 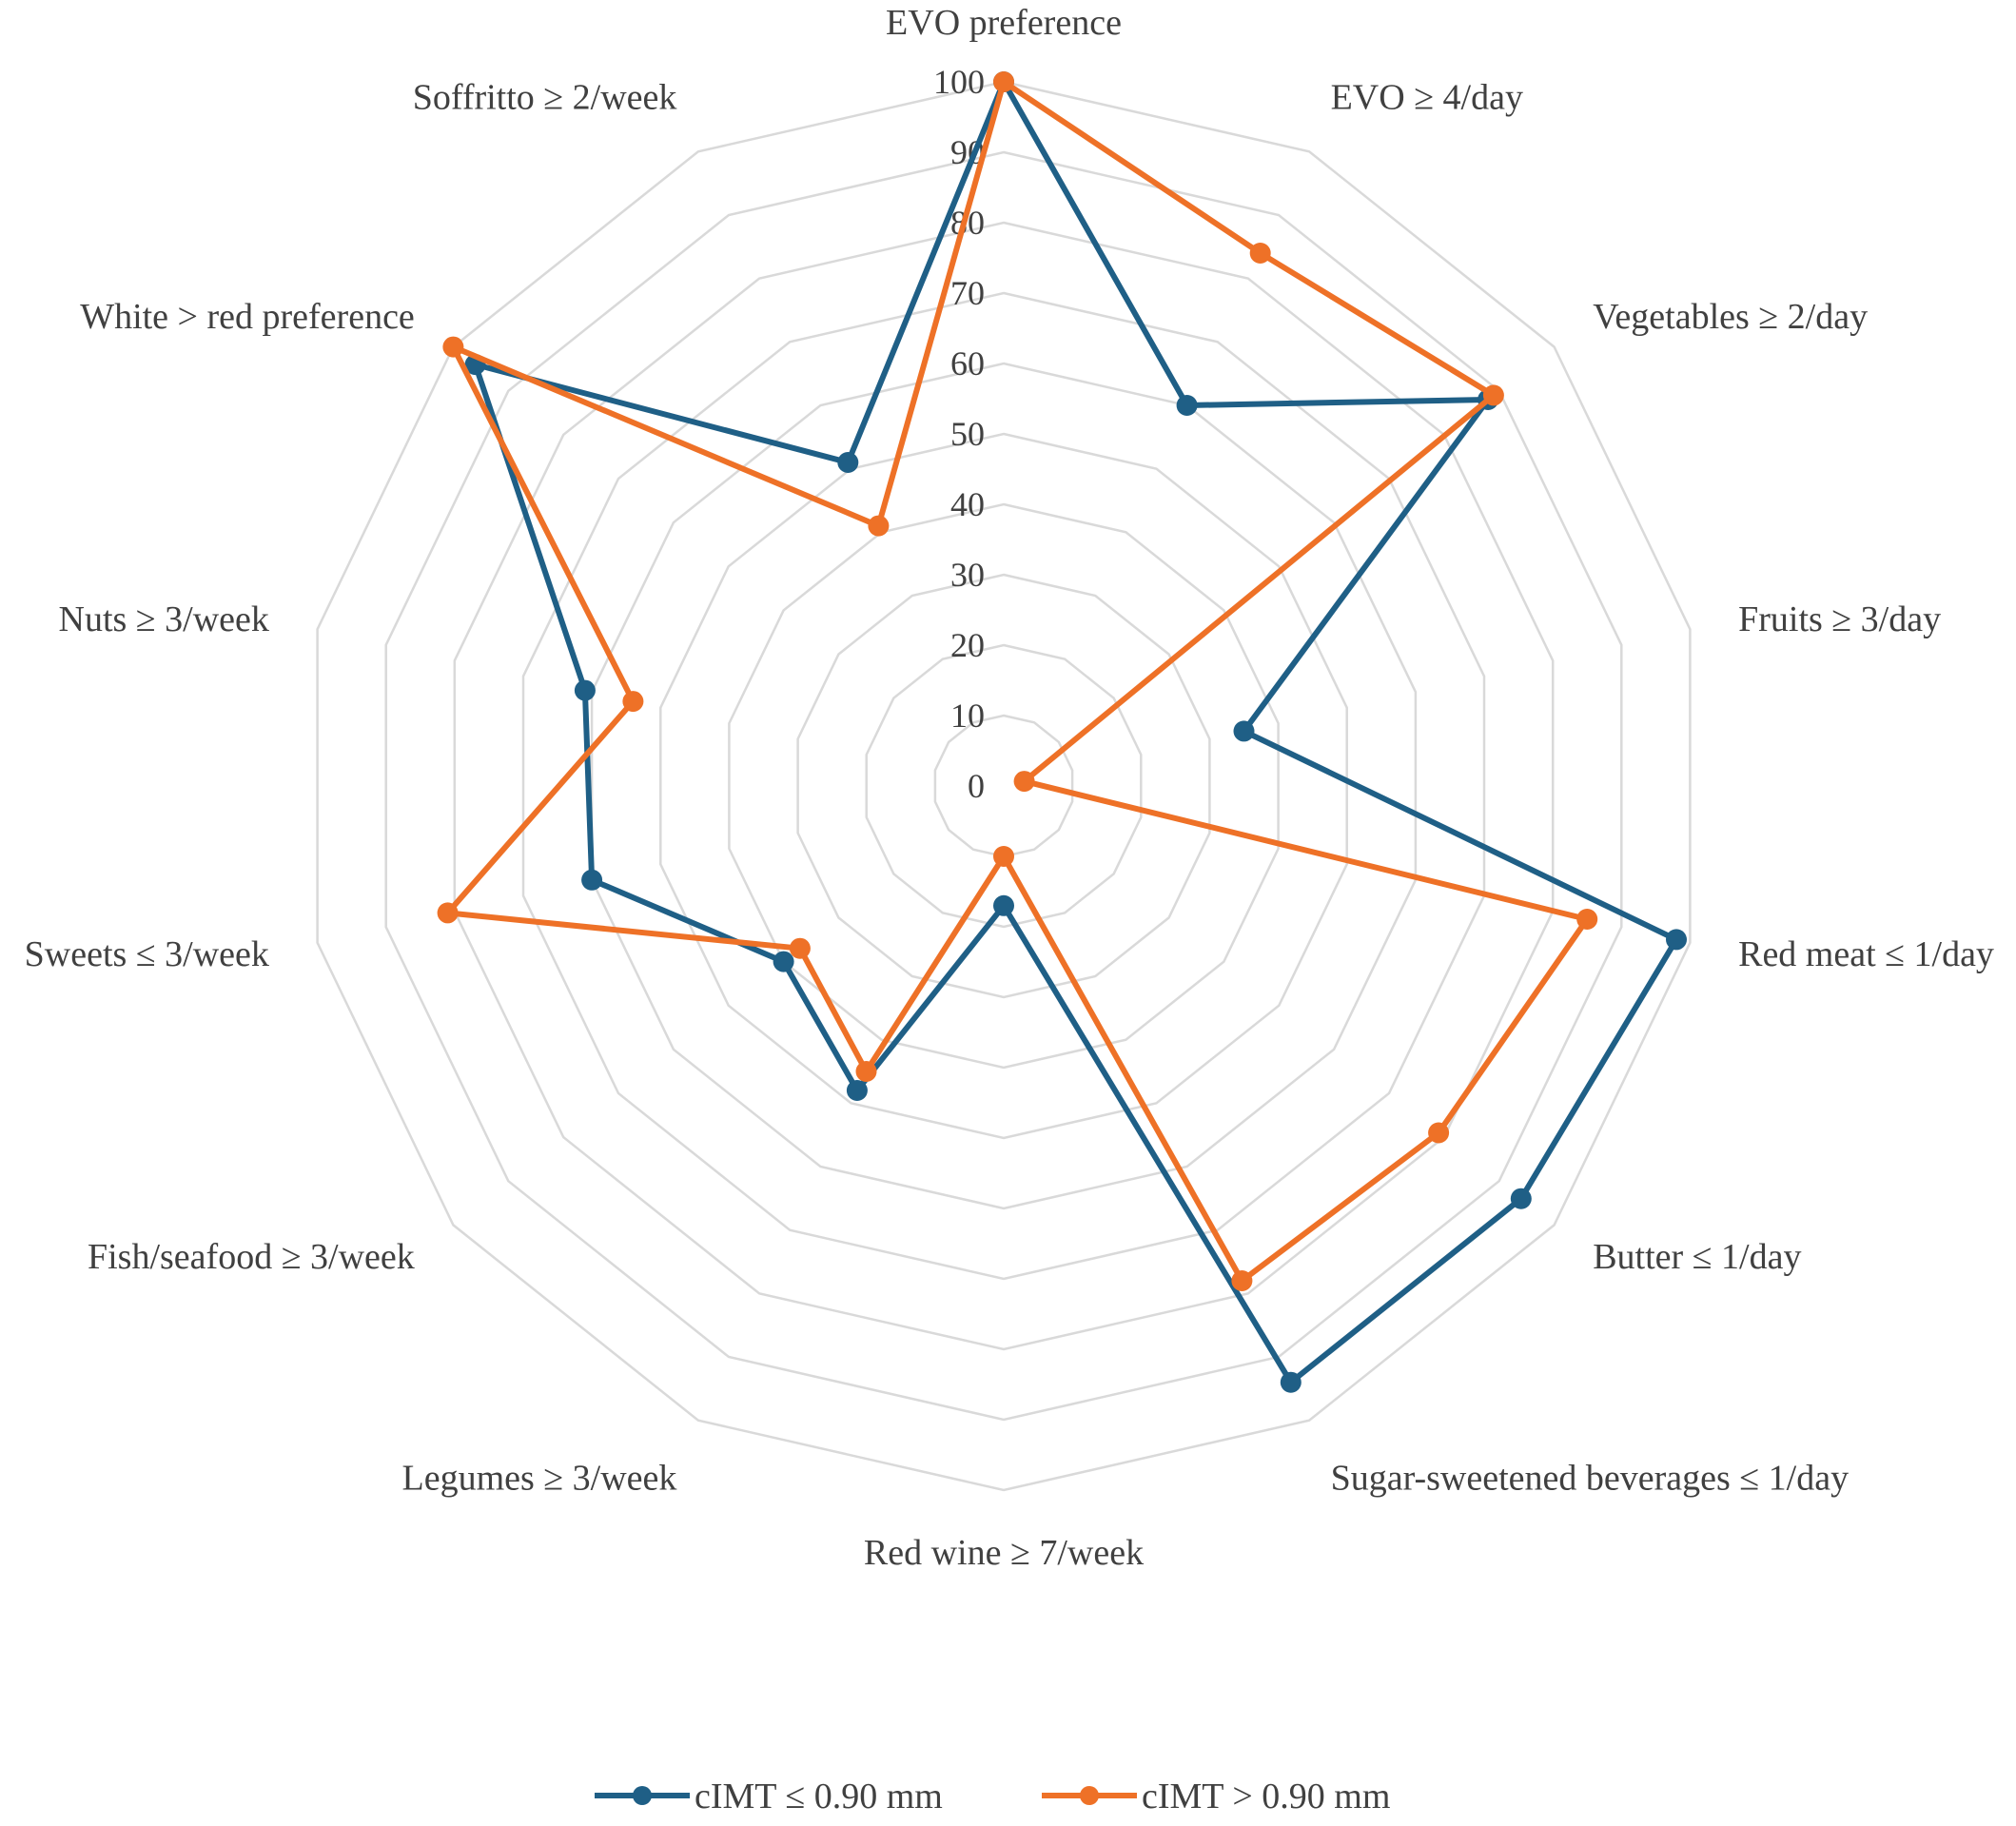 What do you see at coordinates (633, 702) in the screenshot?
I see `data-point-series-2-nuts-3-week` at bounding box center [633, 702].